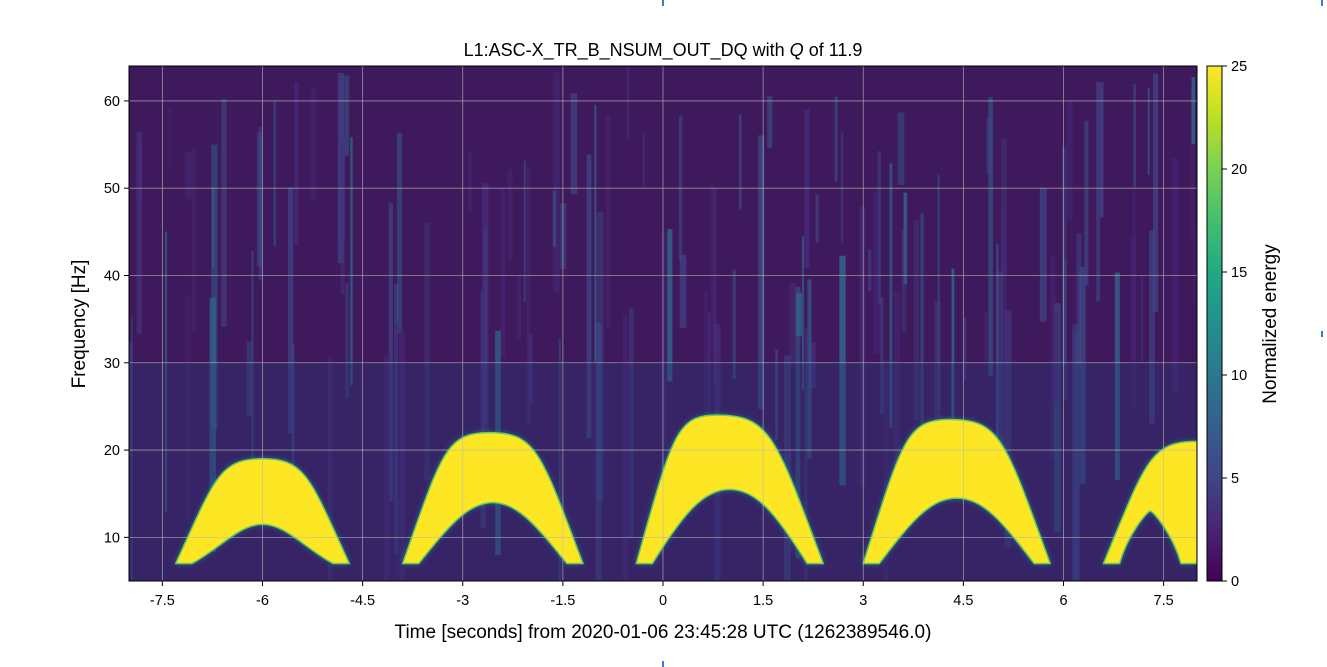 This screenshot has width=1327, height=667. I want to click on x-tick-label: -7.5, so click(162, 601).